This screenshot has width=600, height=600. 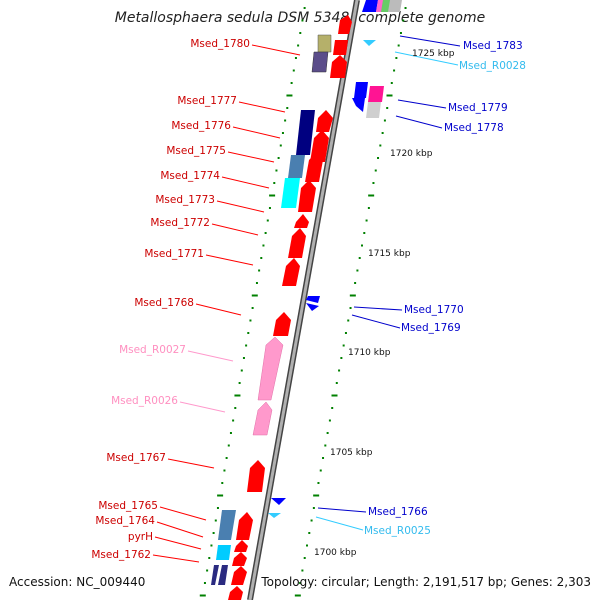 I want to click on feature-msed-1779-b, so click(x=358, y=105).